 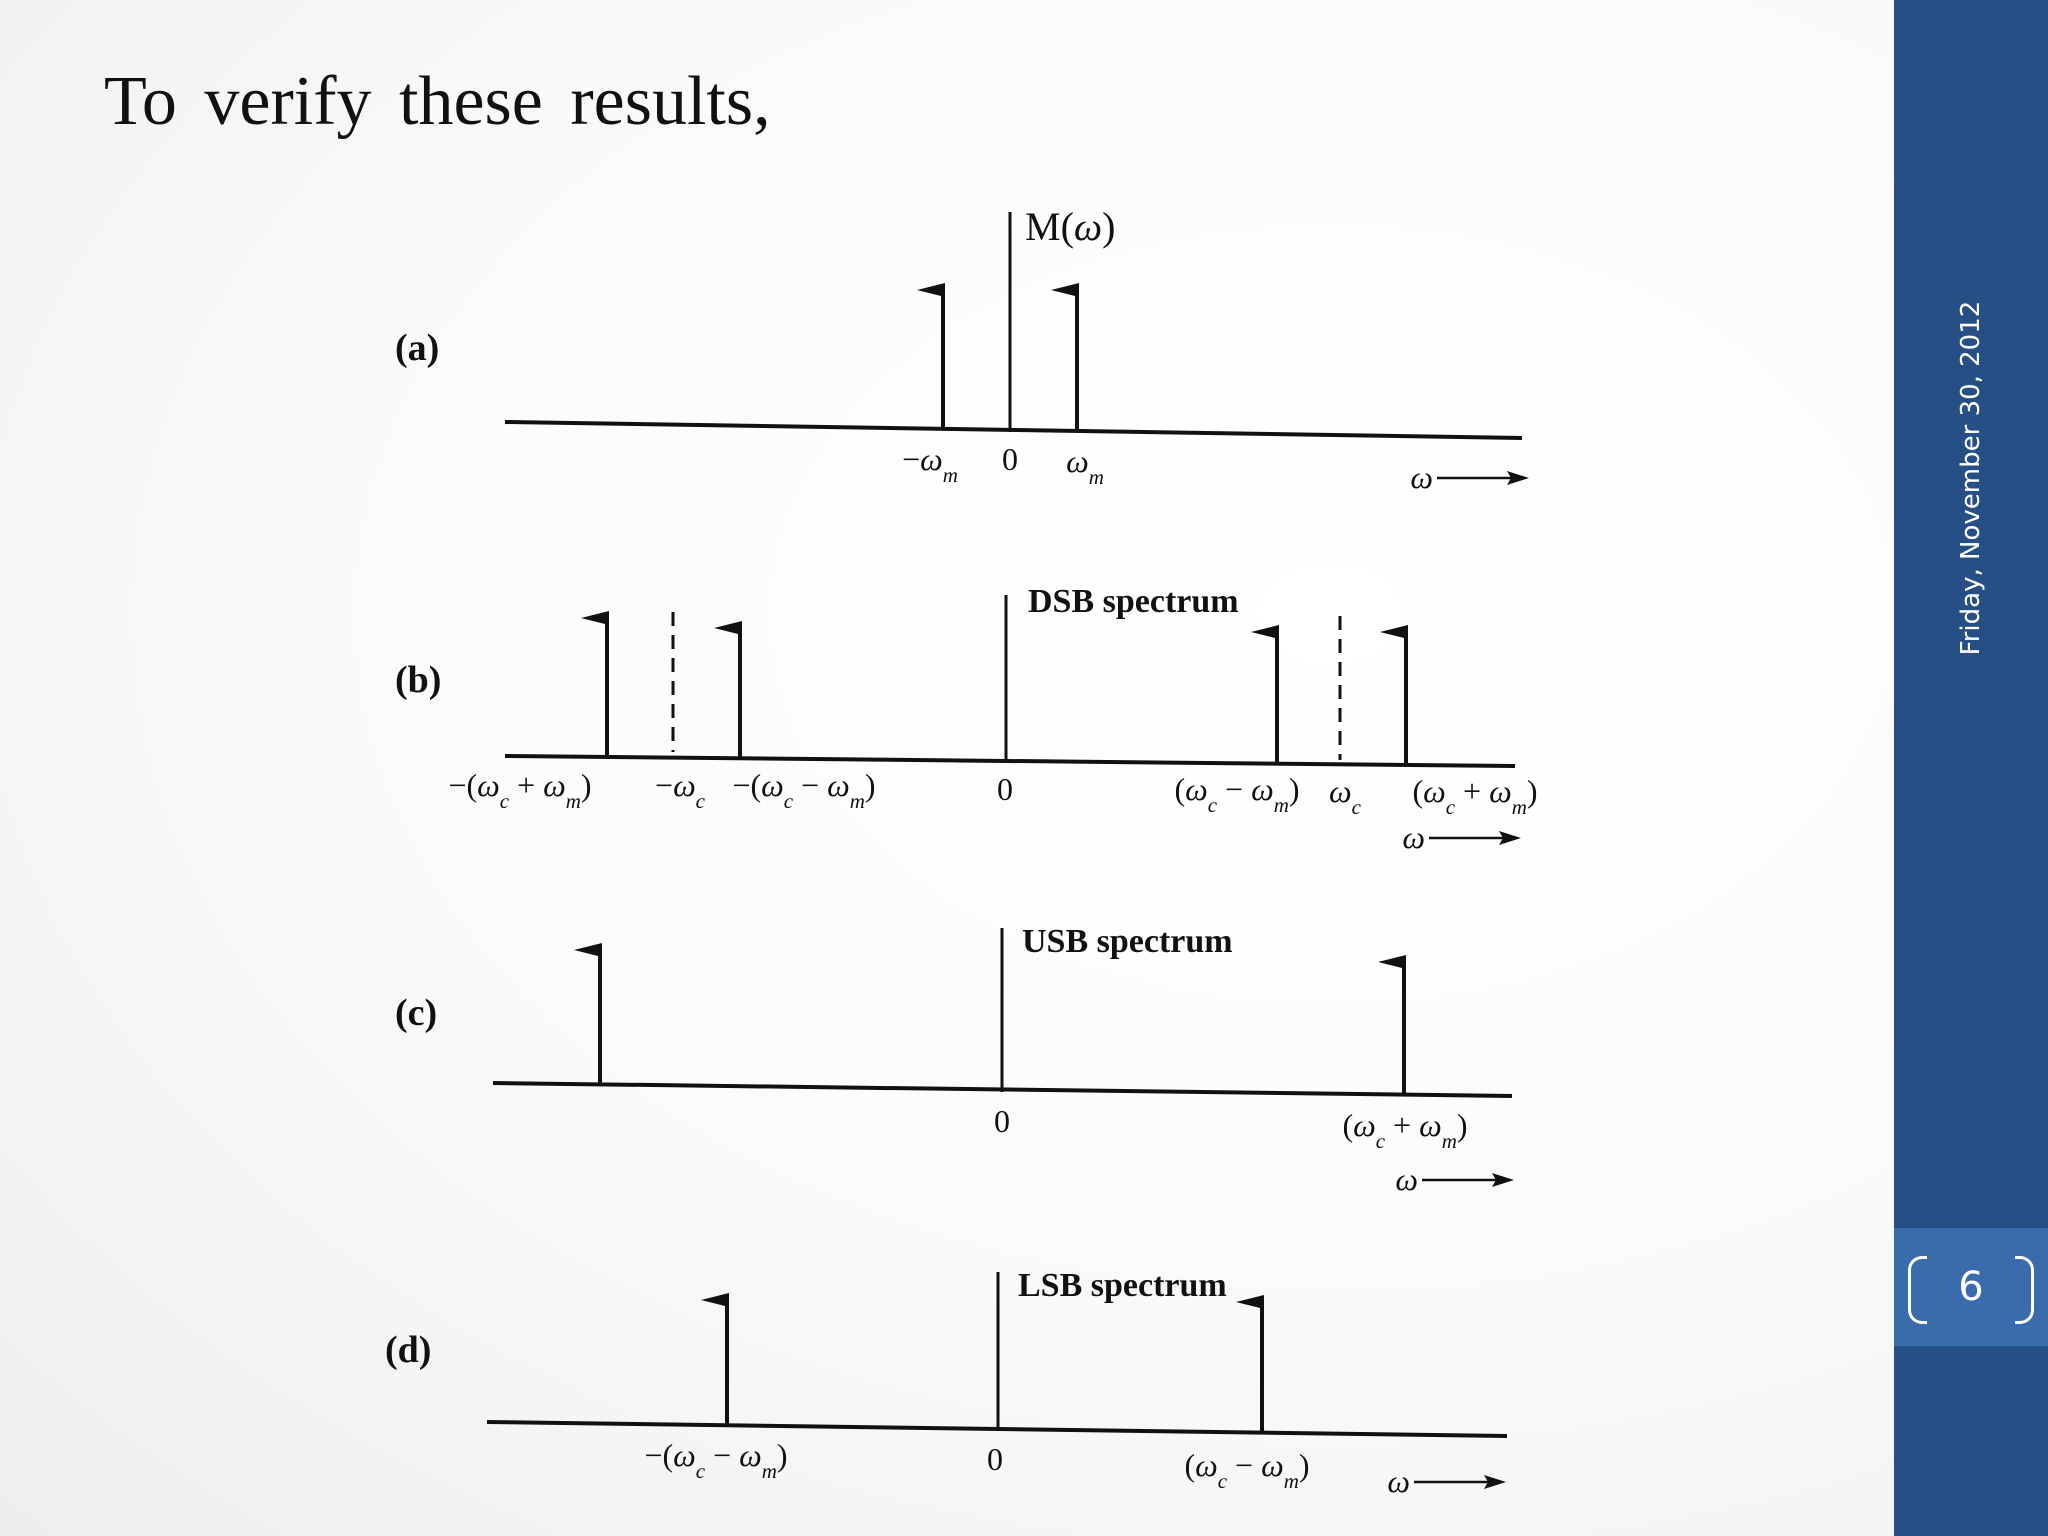 I want to click on page-number: 6, so click(x=1971, y=1287).